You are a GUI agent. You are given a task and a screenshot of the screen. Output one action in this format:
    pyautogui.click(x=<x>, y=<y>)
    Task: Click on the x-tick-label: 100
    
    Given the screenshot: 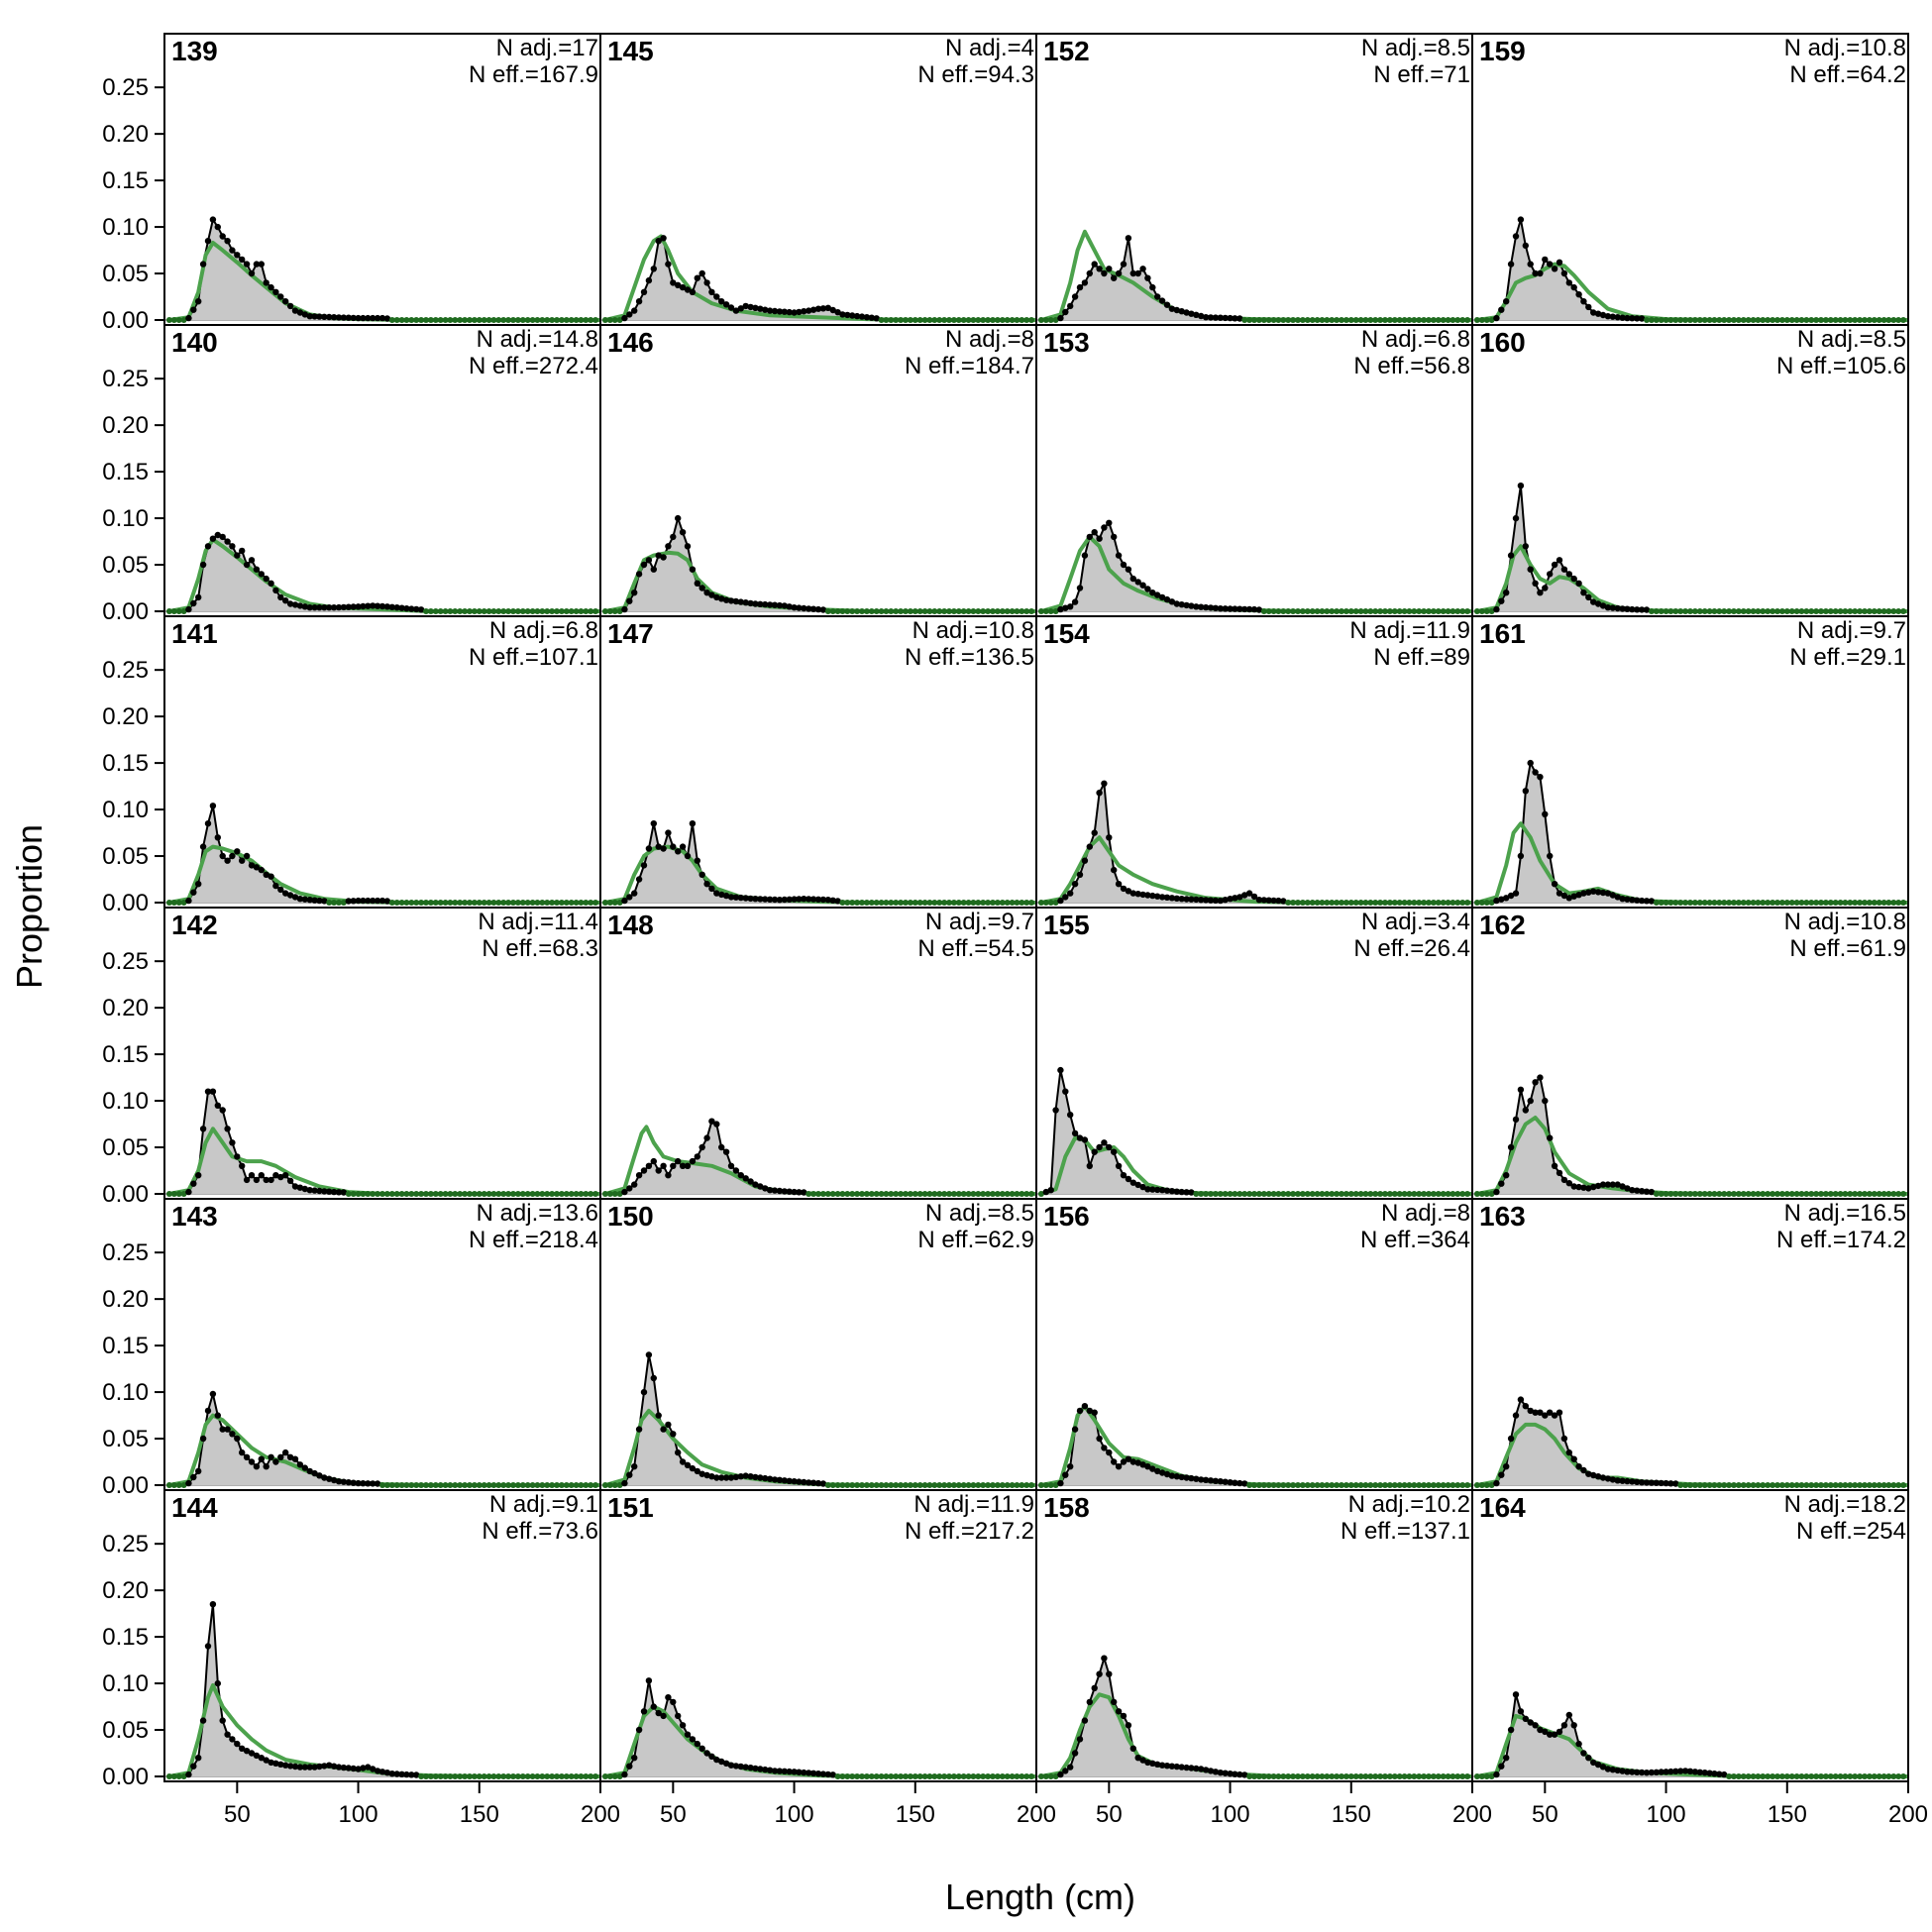 What is the action you would take?
    pyautogui.click(x=358, y=1814)
    